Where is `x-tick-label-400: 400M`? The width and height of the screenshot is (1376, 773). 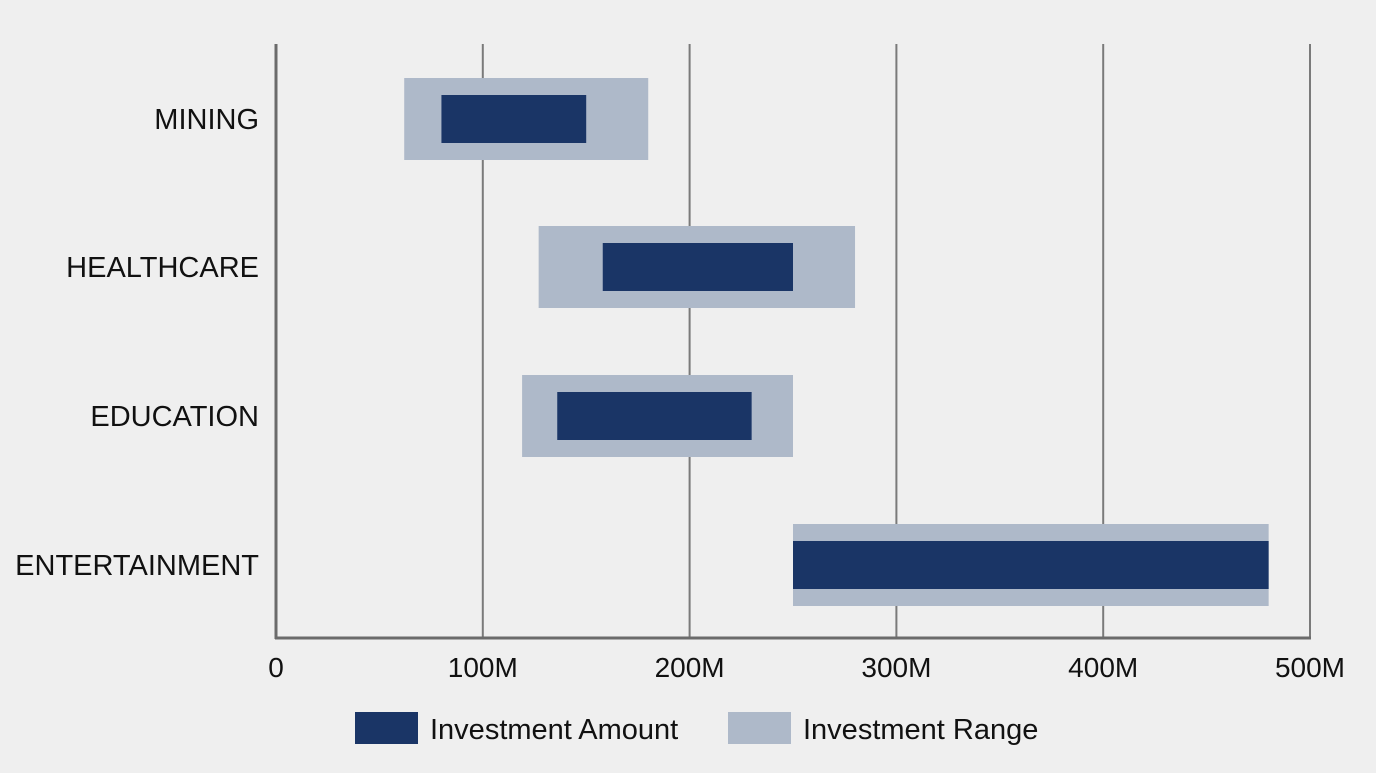
x-tick-label-400: 400M is located at coordinates (1103, 667).